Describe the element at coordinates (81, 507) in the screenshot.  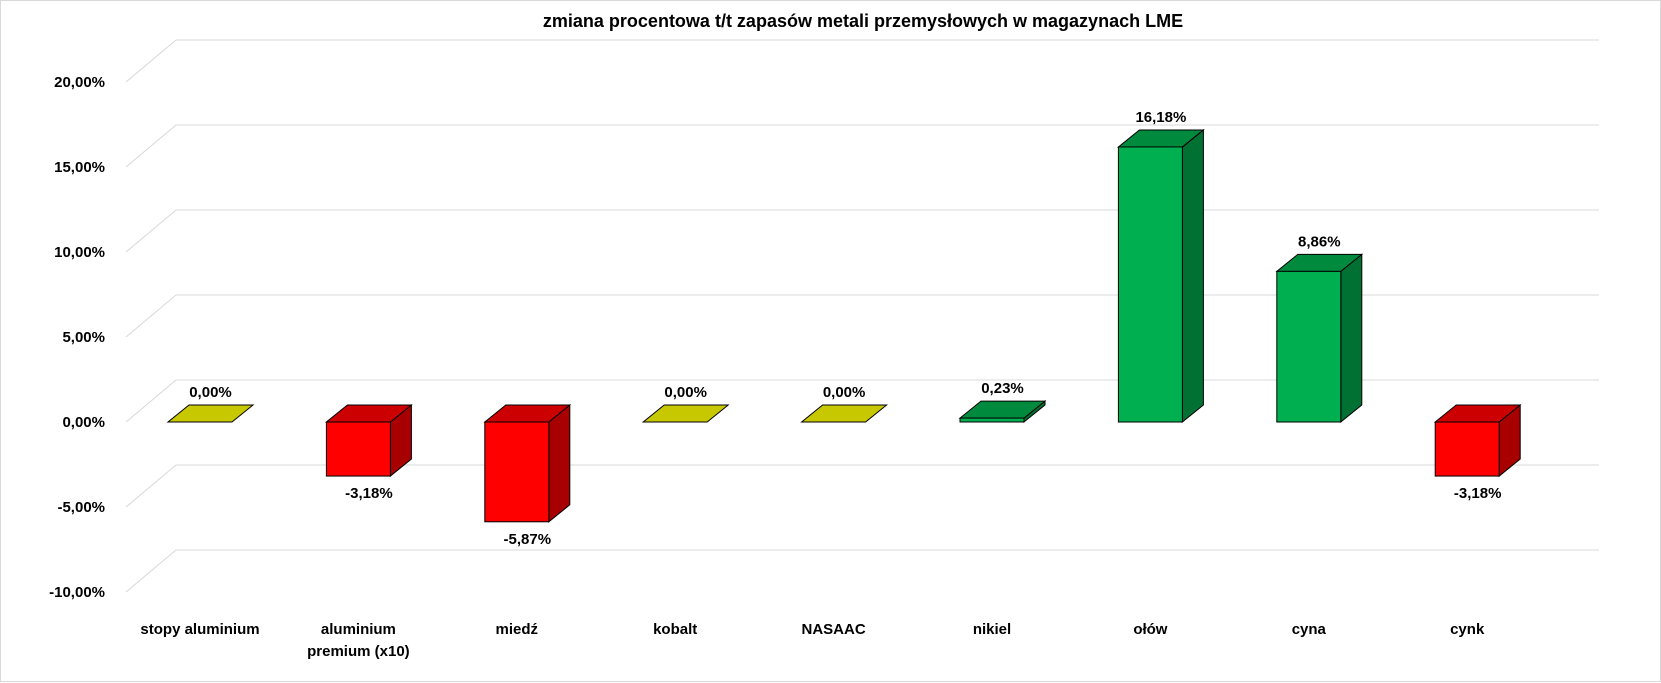
I see `y-tick-label: -5,00%` at that location.